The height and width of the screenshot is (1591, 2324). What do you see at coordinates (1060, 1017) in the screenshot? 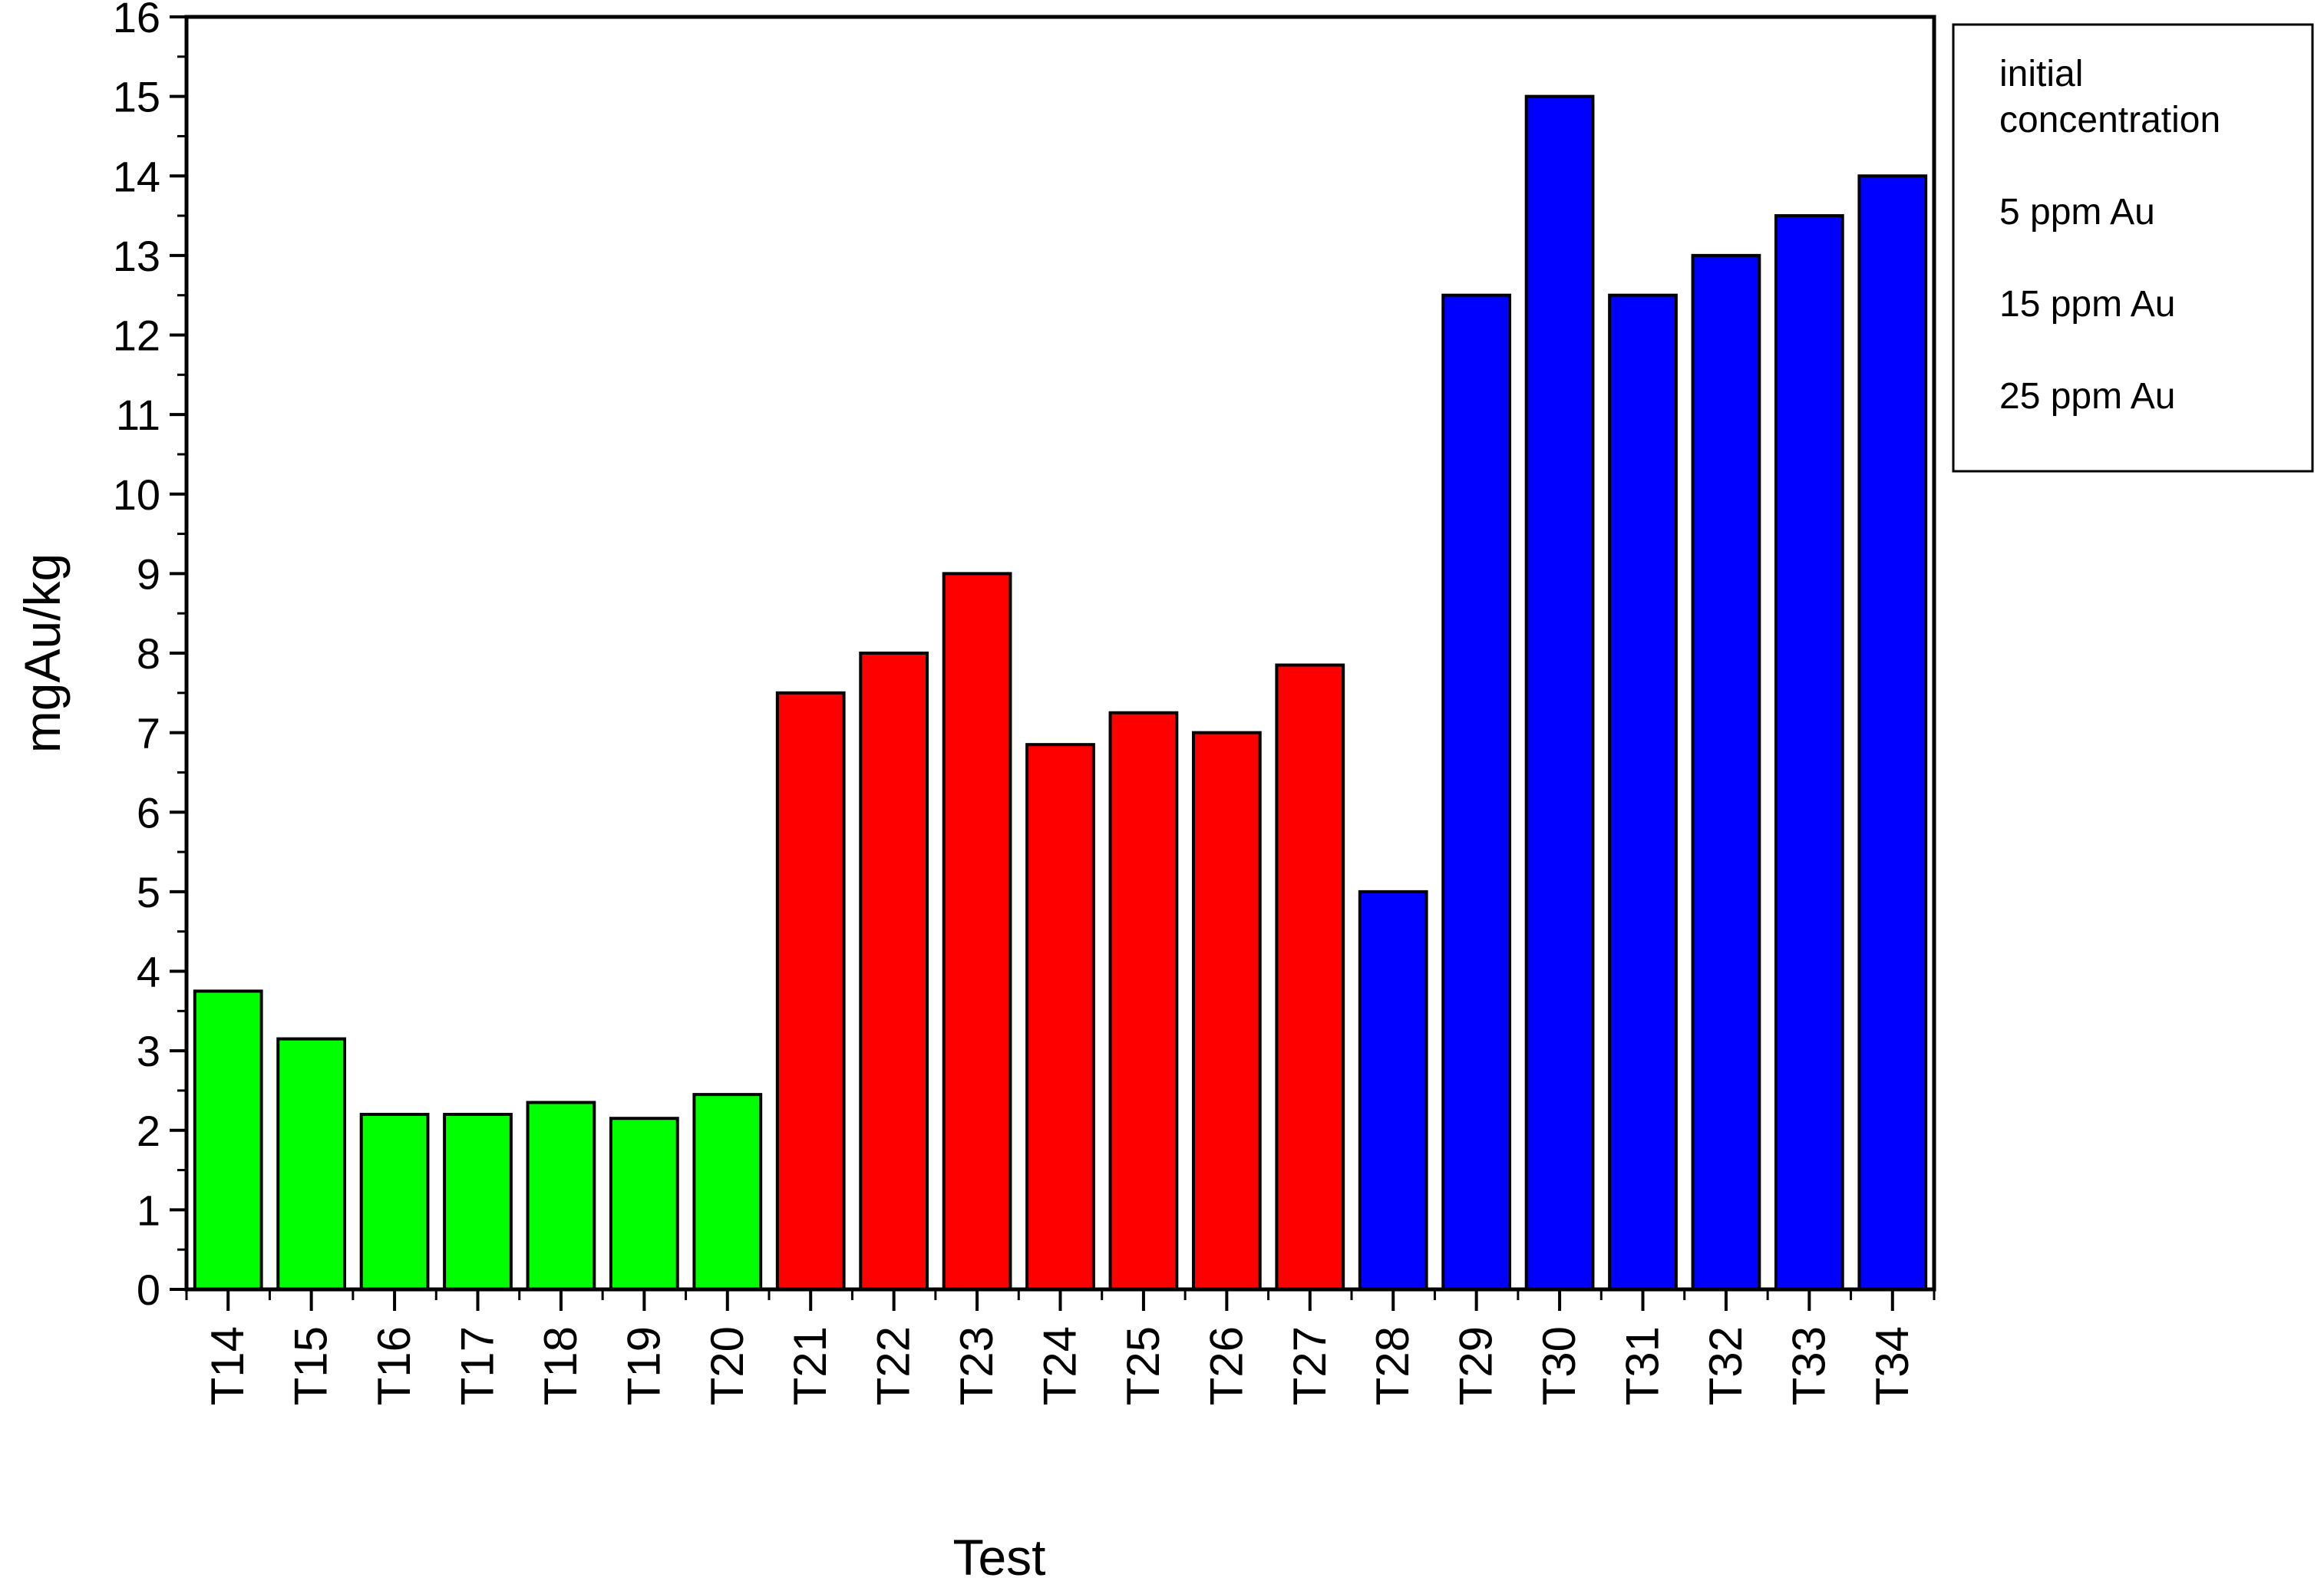
I see `bar-t24` at bounding box center [1060, 1017].